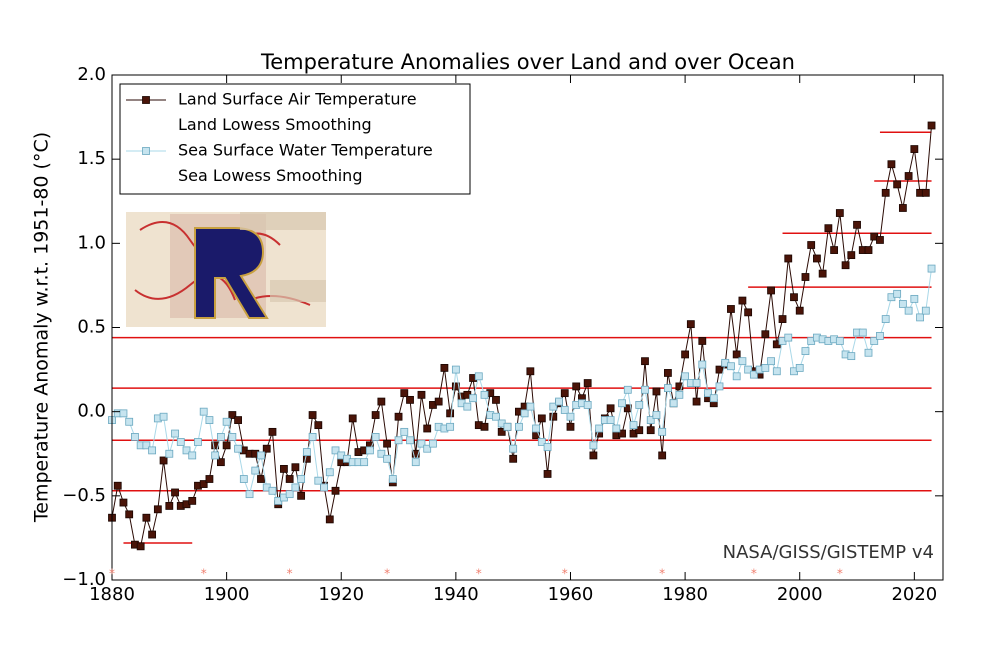 The height and width of the screenshot is (654, 1000). I want to click on y-tick-label: 0.0, so click(91, 411).